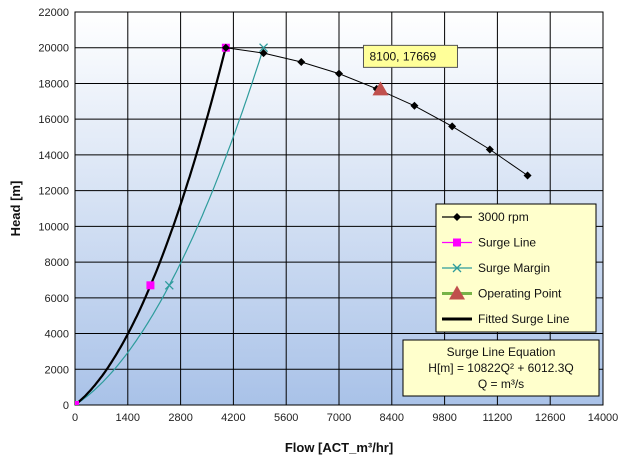  Describe the element at coordinates (57, 263) in the screenshot. I see `y-tick-label: 8000` at that location.